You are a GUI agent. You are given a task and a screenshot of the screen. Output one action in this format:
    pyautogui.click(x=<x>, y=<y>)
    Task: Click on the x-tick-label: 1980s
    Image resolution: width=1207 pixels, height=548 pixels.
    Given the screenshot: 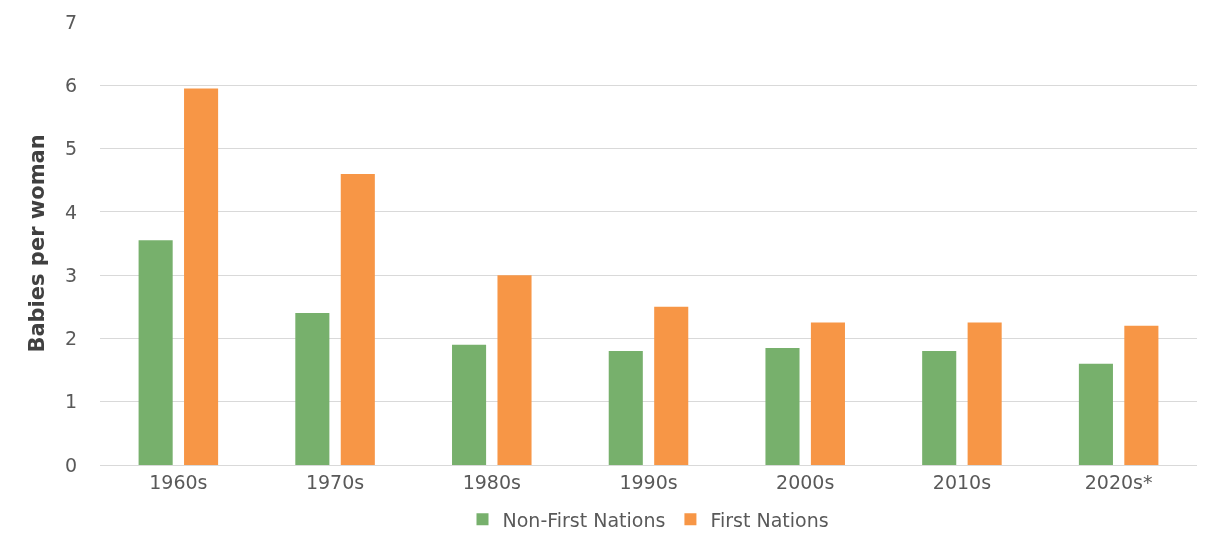 What is the action you would take?
    pyautogui.click(x=491, y=481)
    